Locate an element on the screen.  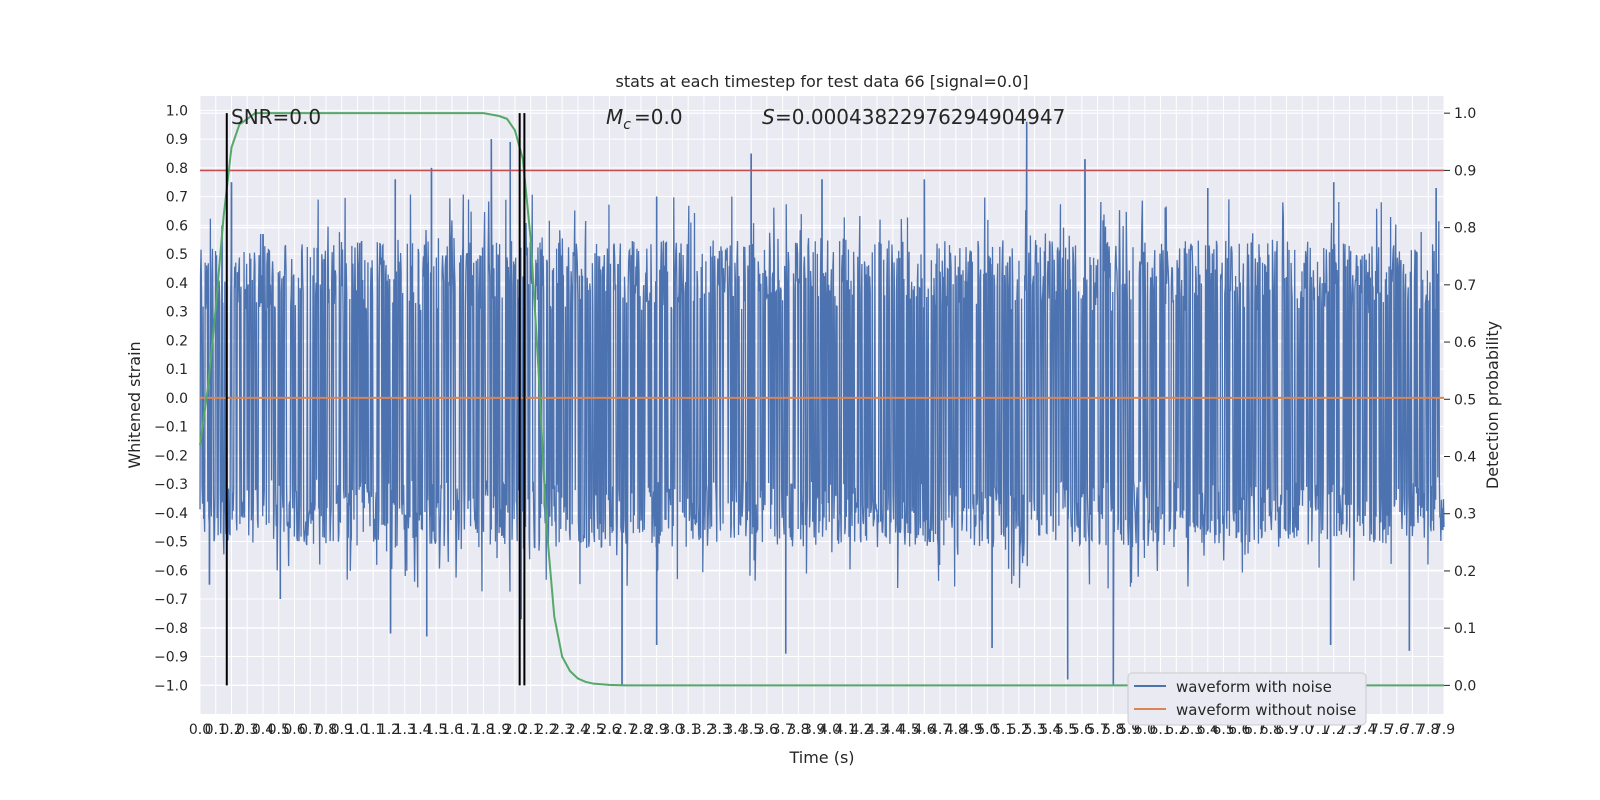
legend-label-clean: waveform without noise is located at coordinates (1266, 710).